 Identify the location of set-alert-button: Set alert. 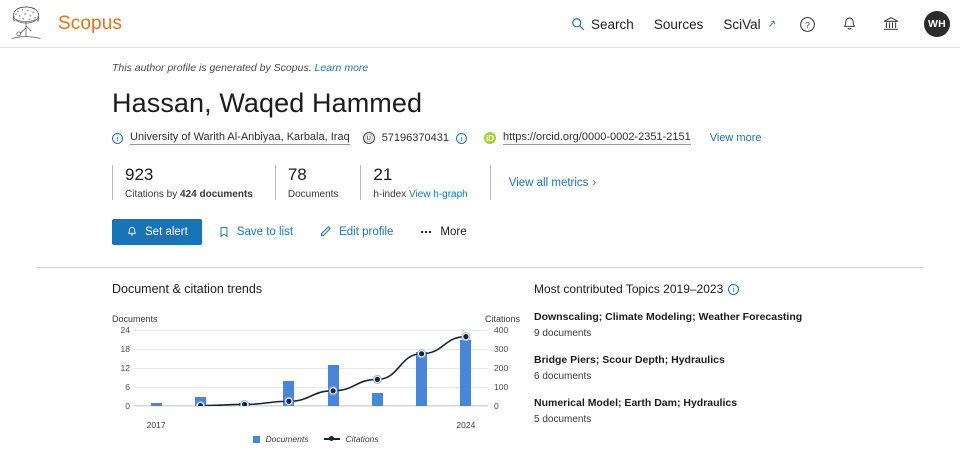
(157, 231).